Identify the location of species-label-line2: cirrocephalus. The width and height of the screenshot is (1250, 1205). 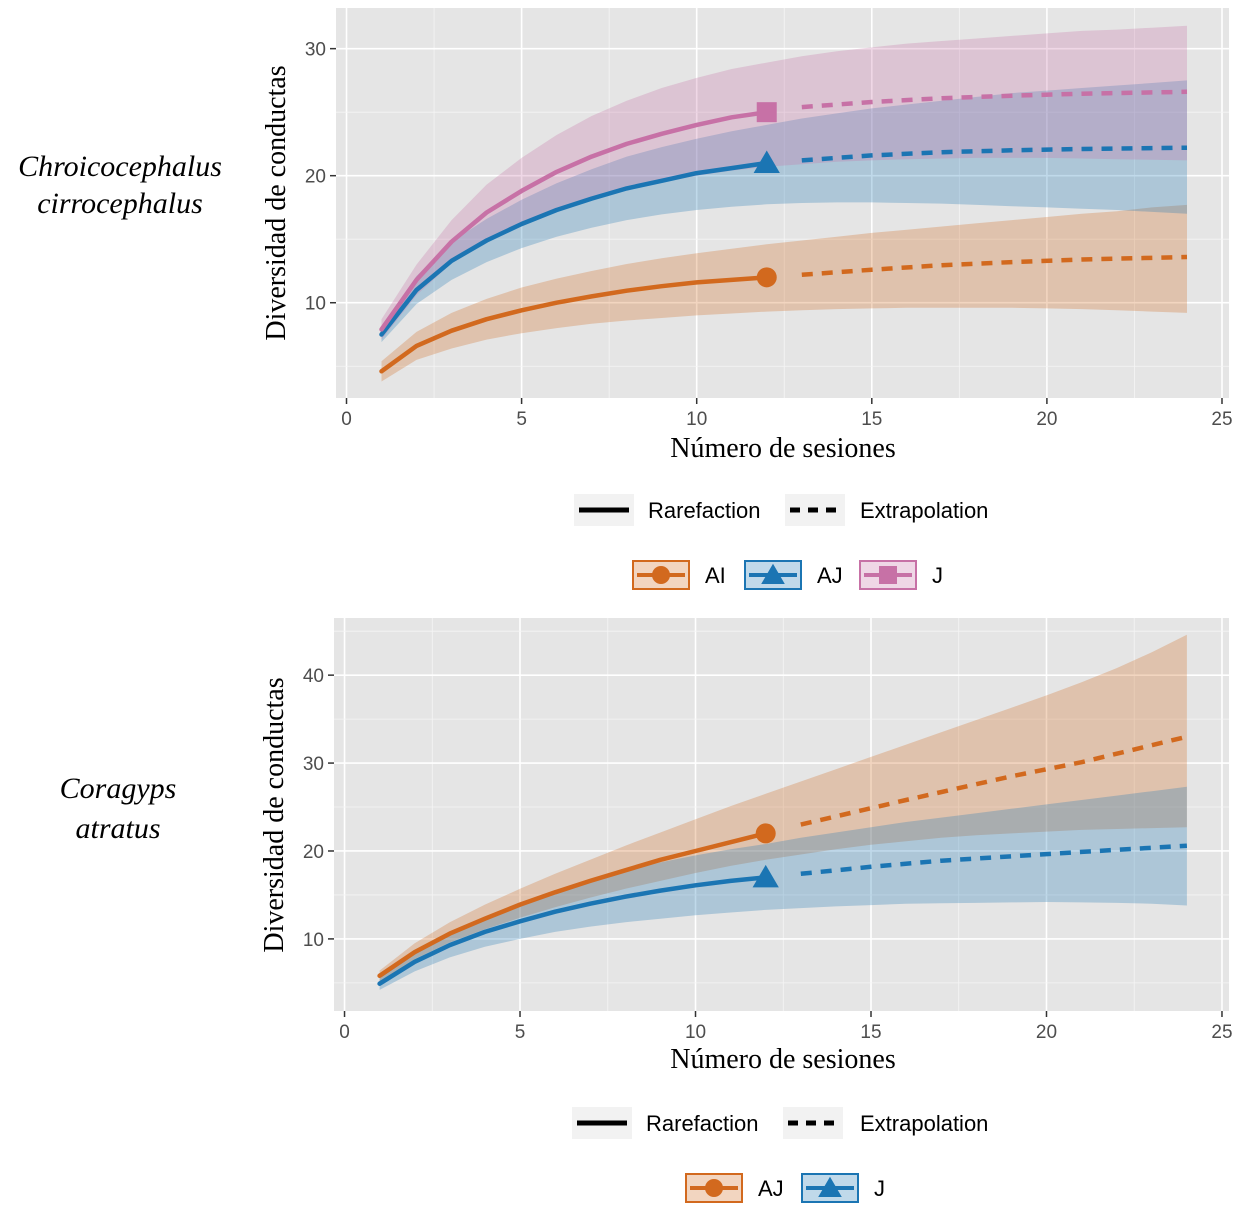
(120, 203).